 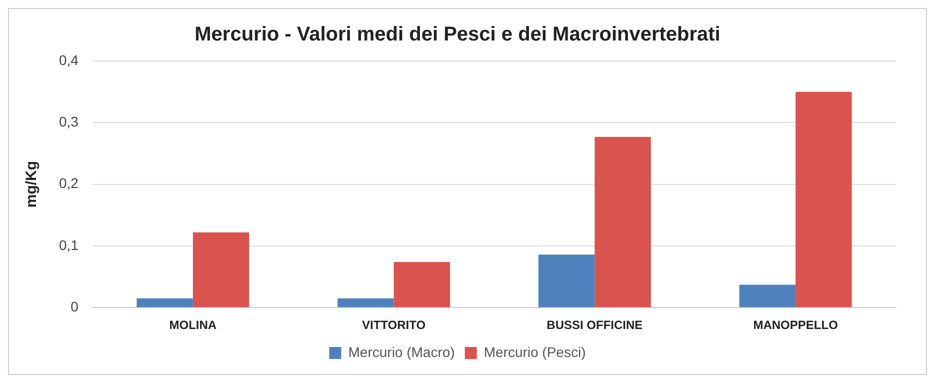 What do you see at coordinates (594, 325) in the screenshot?
I see `x-tick-label: BUSSI OFFICINE` at bounding box center [594, 325].